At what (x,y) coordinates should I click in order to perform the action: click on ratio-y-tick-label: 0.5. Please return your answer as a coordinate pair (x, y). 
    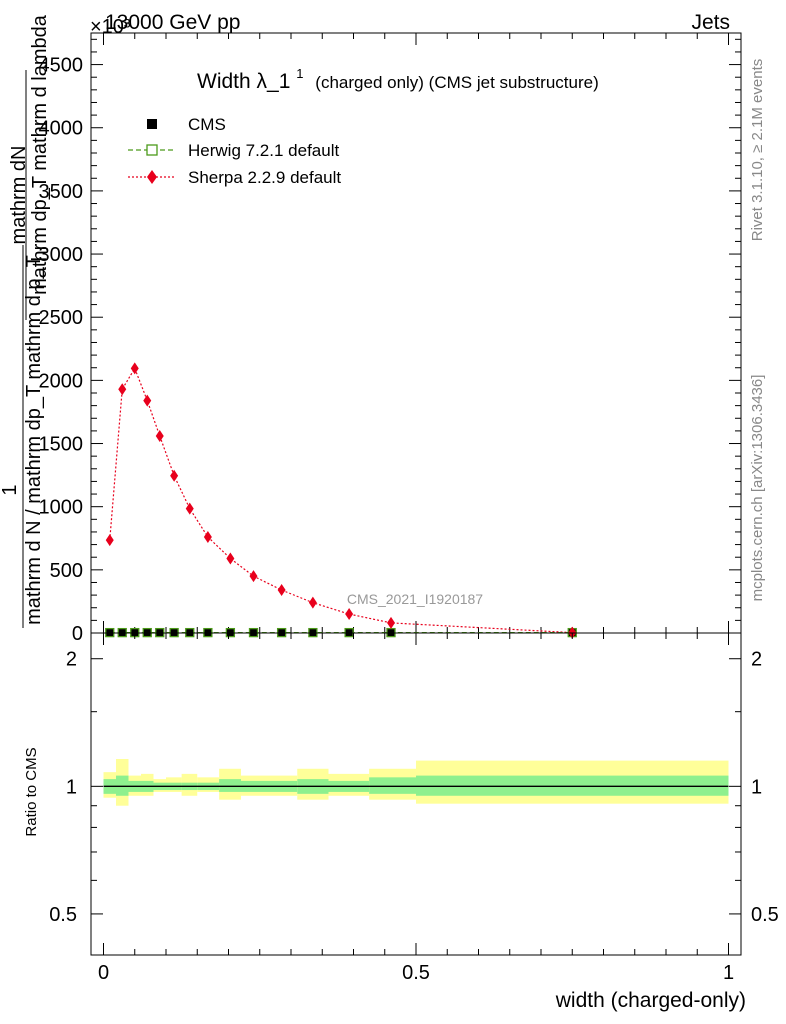
    Looking at the image, I should click on (63, 915).